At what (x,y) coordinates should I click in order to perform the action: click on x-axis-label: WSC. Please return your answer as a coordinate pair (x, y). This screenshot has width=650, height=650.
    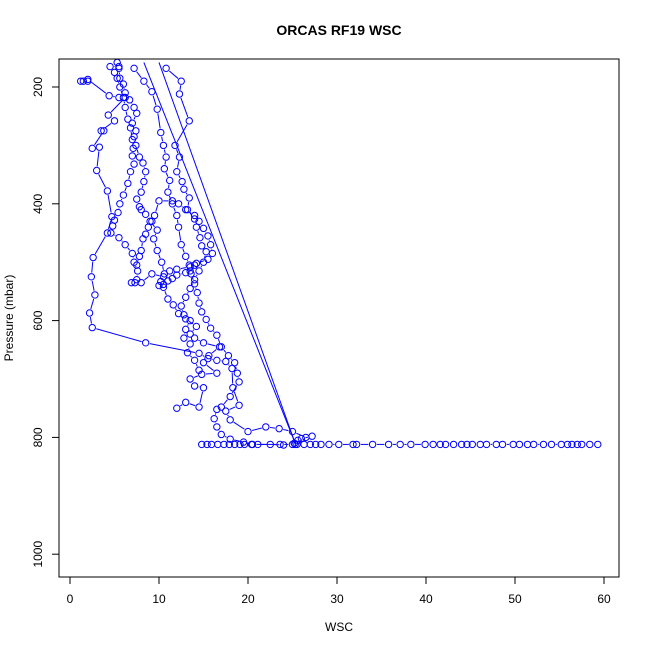
    Looking at the image, I should click on (339, 627).